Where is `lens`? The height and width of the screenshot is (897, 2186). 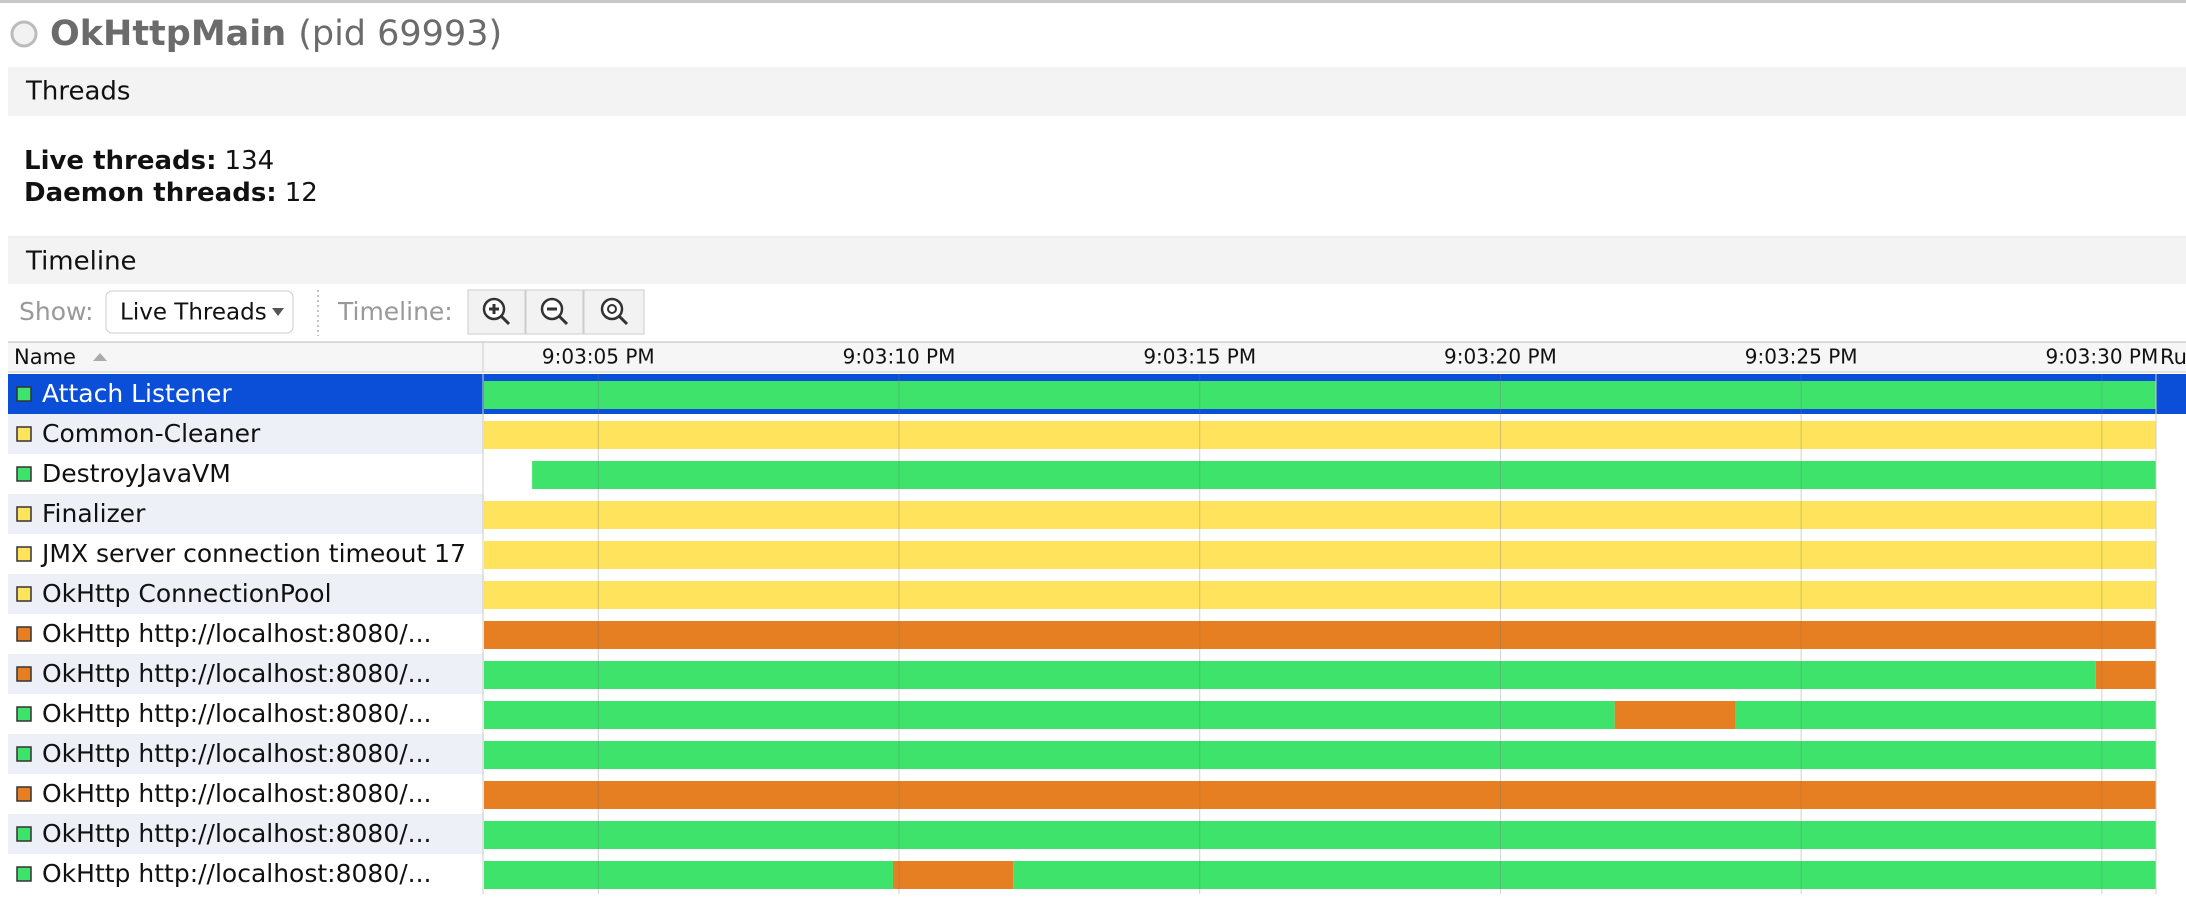 lens is located at coordinates (612, 309).